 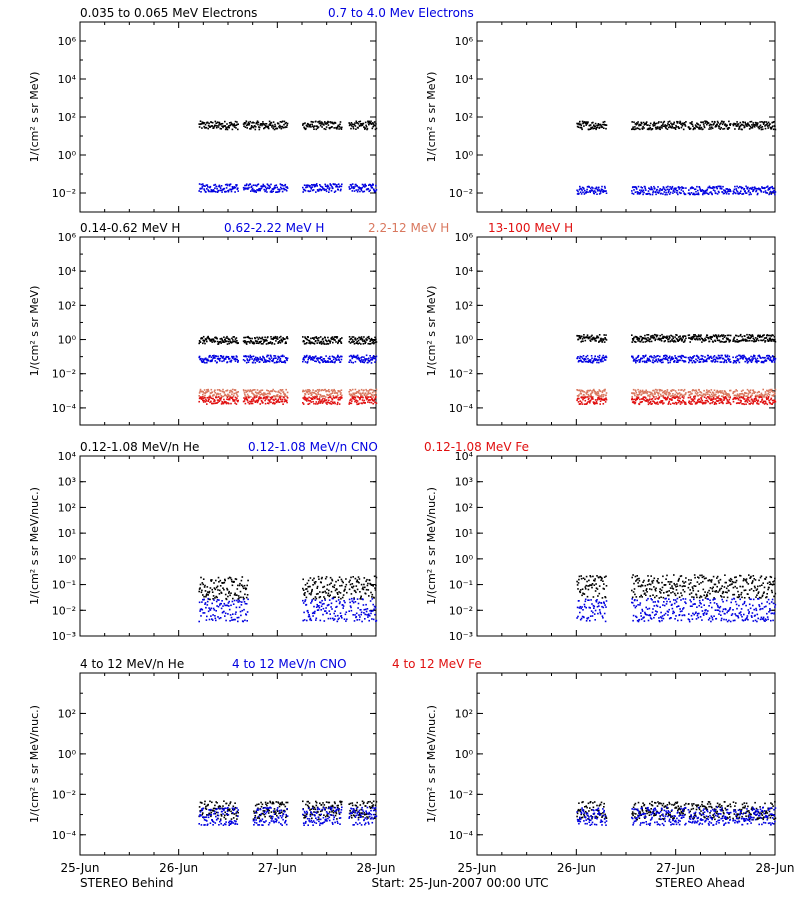 I want to click on y-tick-label: 10³, so click(x=67, y=482).